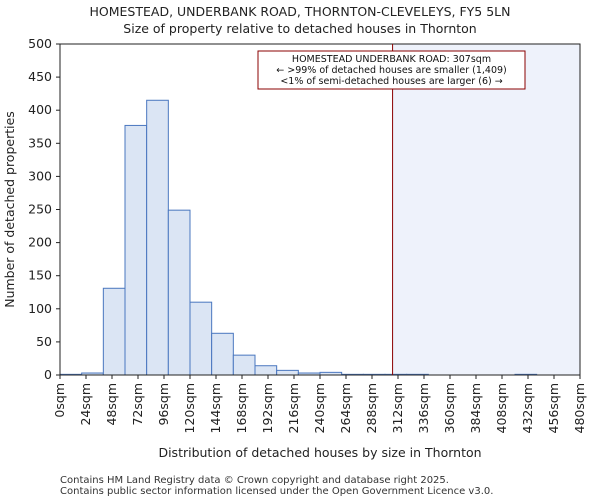 The height and width of the screenshot is (500, 600). I want to click on y-tick-label: 400, so click(40, 109).